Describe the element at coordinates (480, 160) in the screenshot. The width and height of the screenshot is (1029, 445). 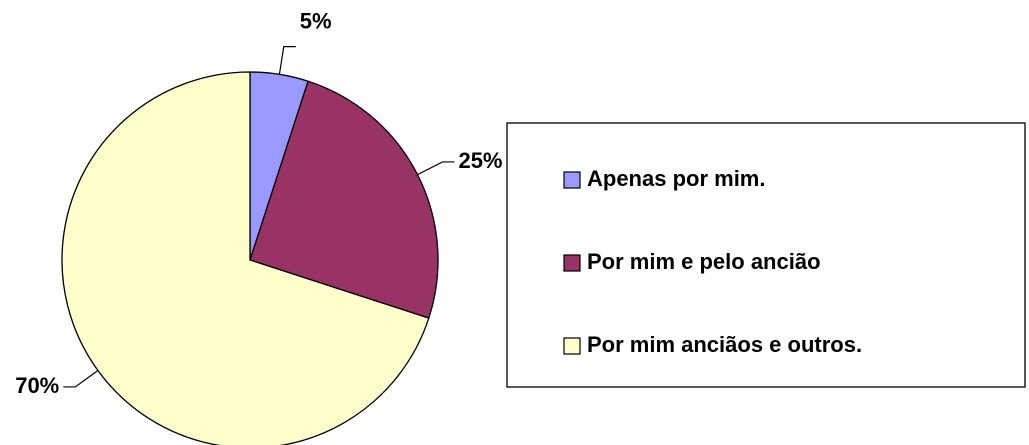
I see `data-label: 25%` at that location.